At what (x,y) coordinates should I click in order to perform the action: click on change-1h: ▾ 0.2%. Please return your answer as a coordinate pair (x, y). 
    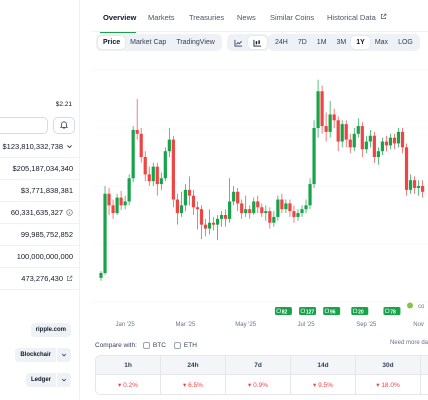
    Looking at the image, I should click on (128, 384).